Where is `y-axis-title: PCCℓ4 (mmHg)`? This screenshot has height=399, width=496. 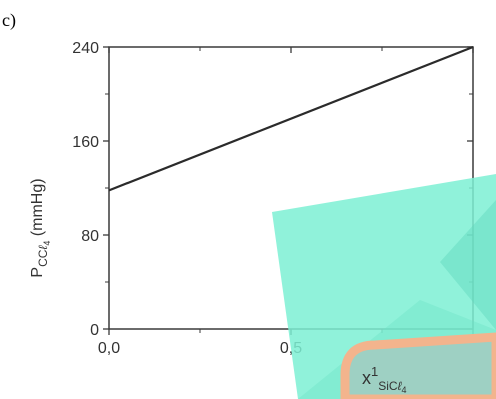 y-axis-title: PCCℓ4 (mmHg) is located at coordinates (40, 227).